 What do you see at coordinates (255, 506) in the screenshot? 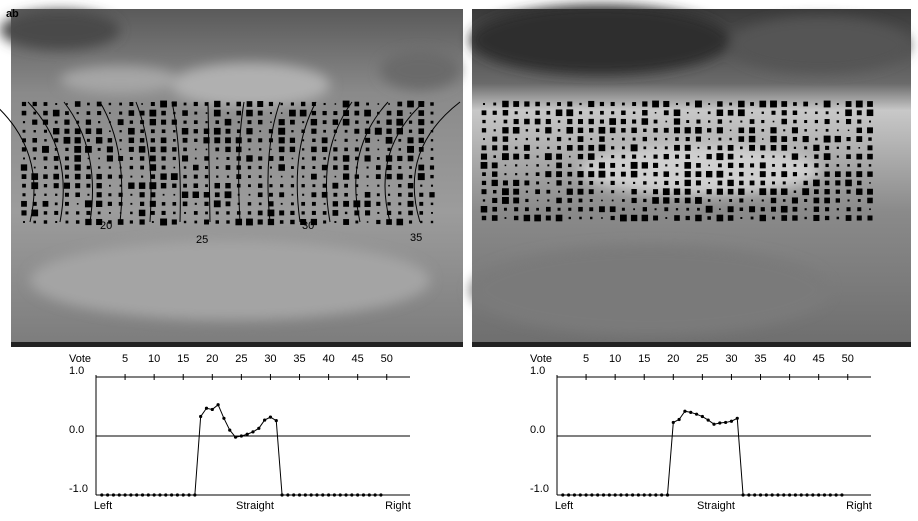
I see `x-range-label: Straight` at bounding box center [255, 506].